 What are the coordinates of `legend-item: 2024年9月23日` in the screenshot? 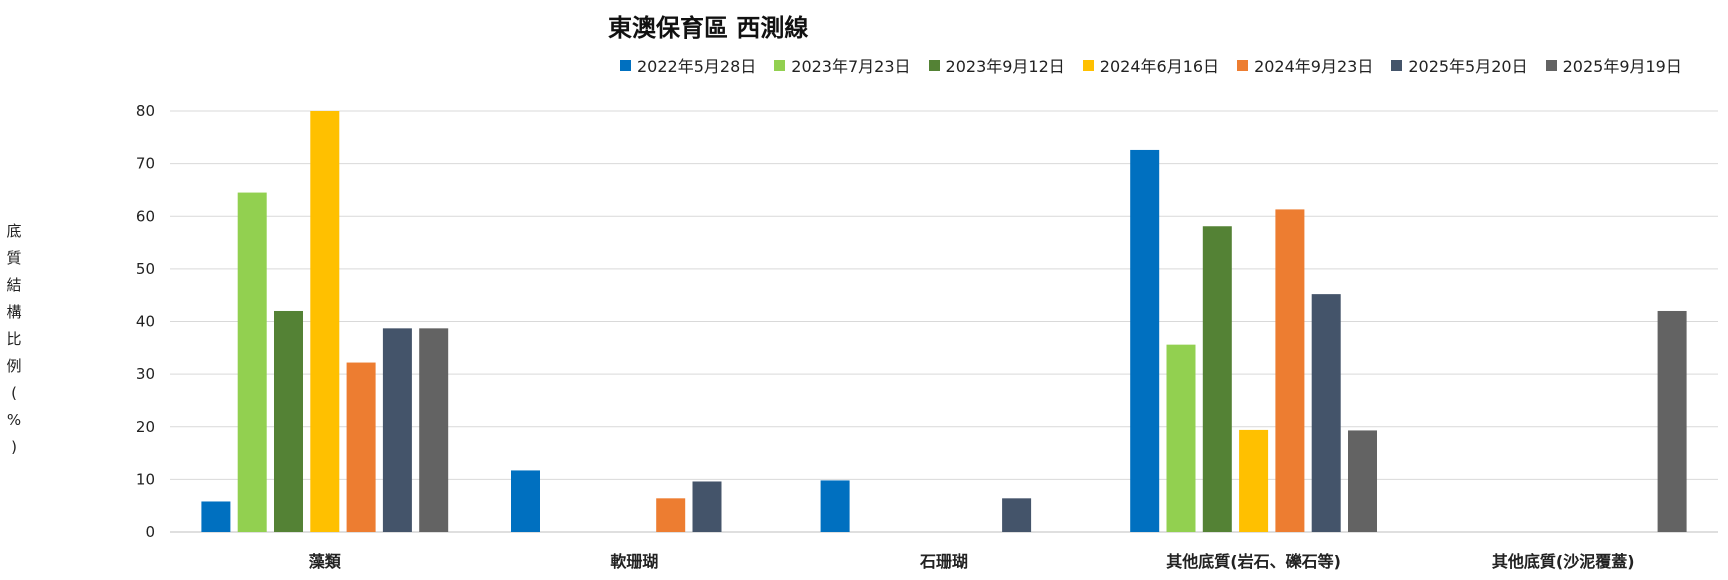 It's located at (1305, 65).